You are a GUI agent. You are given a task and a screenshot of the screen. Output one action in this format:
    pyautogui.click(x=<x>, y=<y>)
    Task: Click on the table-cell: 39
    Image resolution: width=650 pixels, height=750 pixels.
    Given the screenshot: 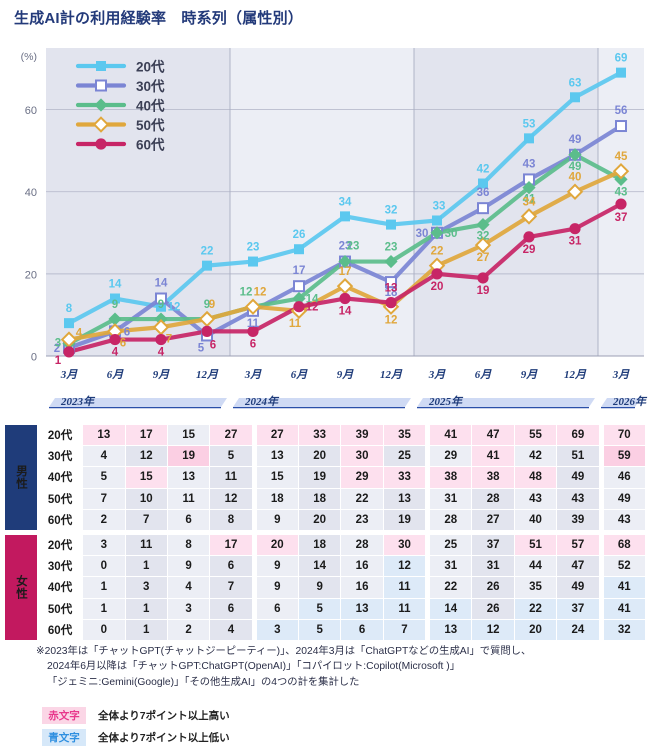 What is the action you would take?
    pyautogui.click(x=362, y=435)
    